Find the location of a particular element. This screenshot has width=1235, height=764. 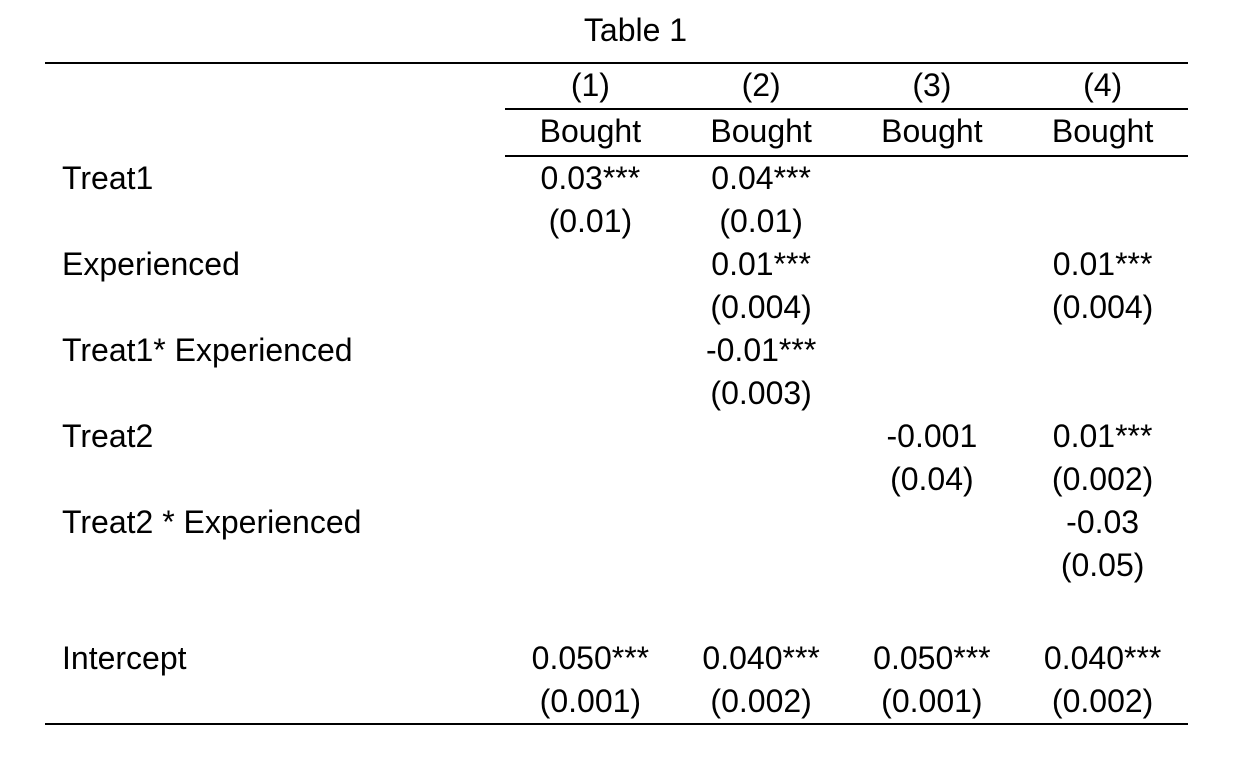

cell-col1: 0.050*** (0.001) is located at coordinates (590, 680).